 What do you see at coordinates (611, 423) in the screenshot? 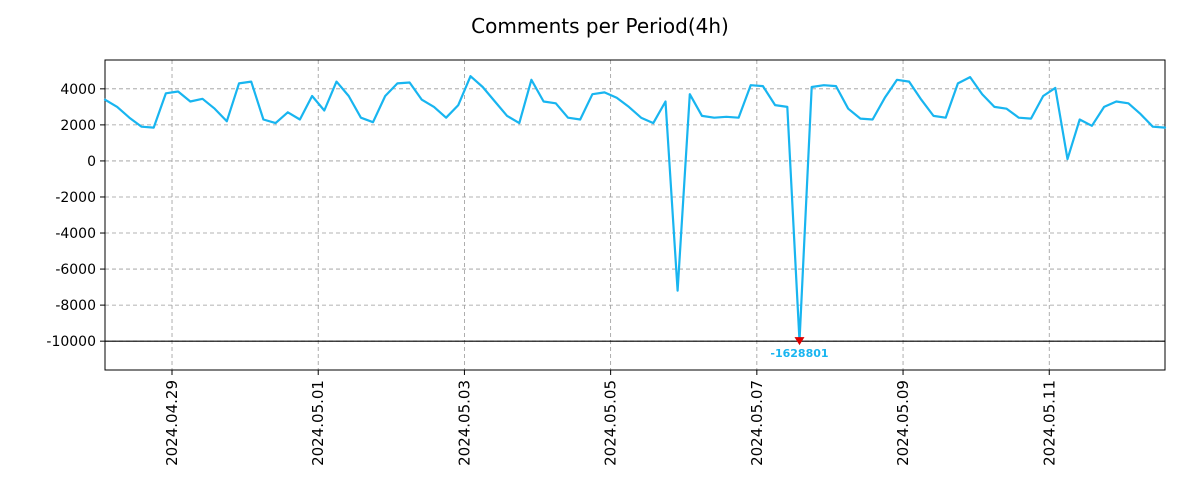
I see `x-tick-label: 2024.05.05` at bounding box center [611, 423].